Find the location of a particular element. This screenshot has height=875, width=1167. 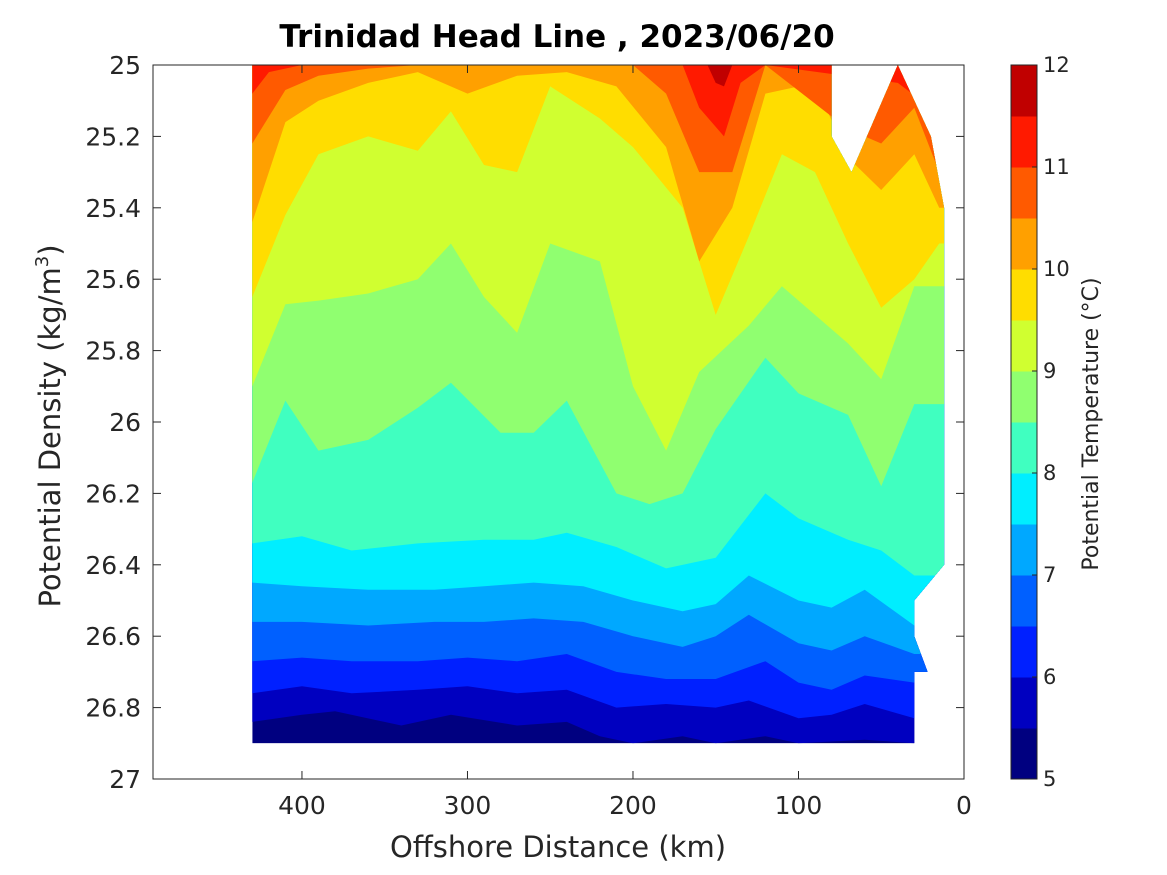

x-tick-label: 0 is located at coordinates (964, 805).